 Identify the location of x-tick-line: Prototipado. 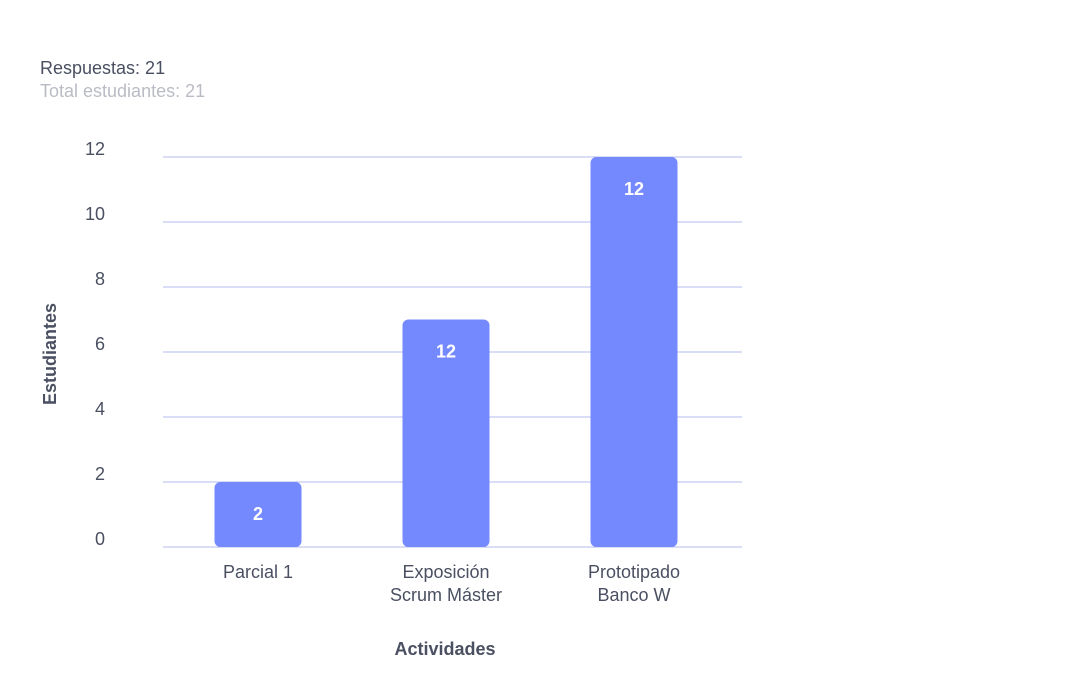
(634, 572).